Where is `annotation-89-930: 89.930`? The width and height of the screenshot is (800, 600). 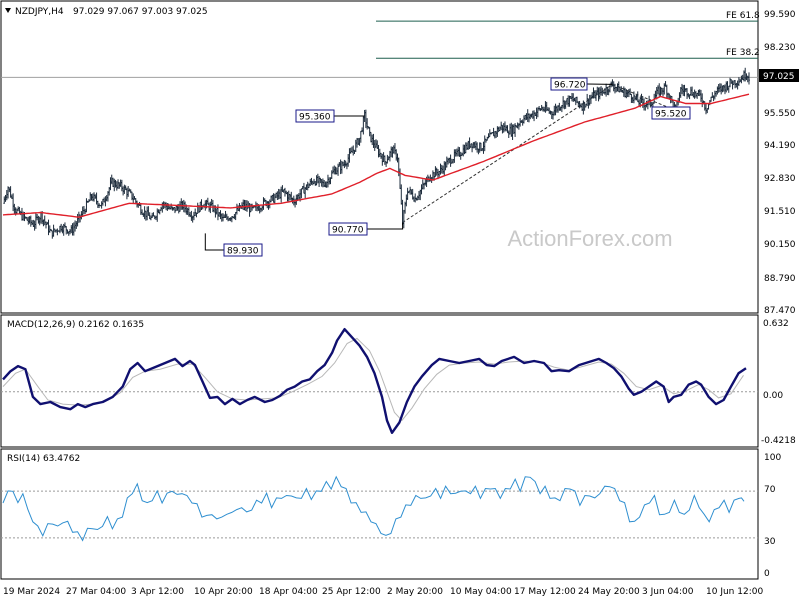
annotation-89-930: 89.930 is located at coordinates (243, 252).